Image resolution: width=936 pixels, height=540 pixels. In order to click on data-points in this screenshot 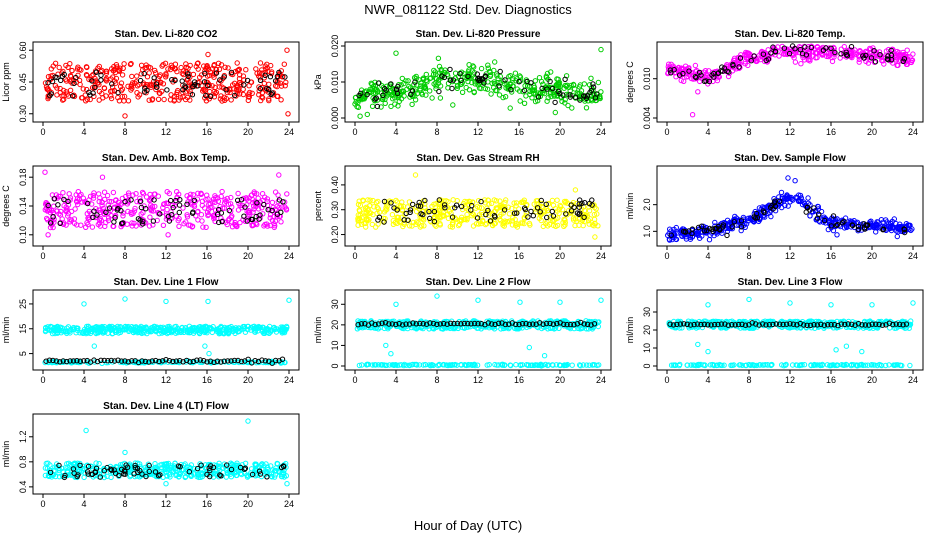, I will do `click(166, 203)`.